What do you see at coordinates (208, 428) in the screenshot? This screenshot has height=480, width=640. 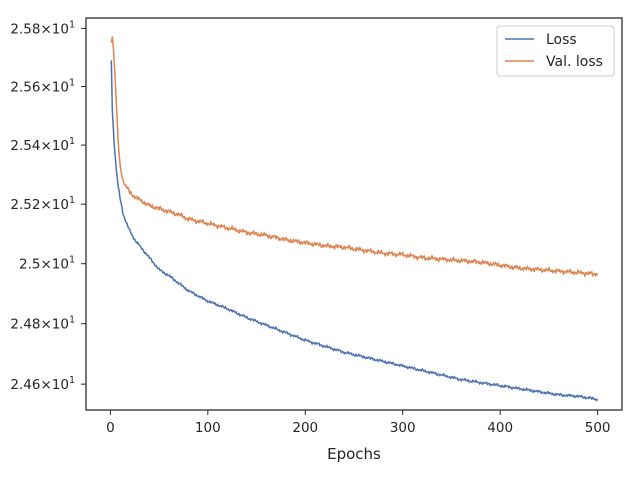 I see `x-tick-label: 100` at bounding box center [208, 428].